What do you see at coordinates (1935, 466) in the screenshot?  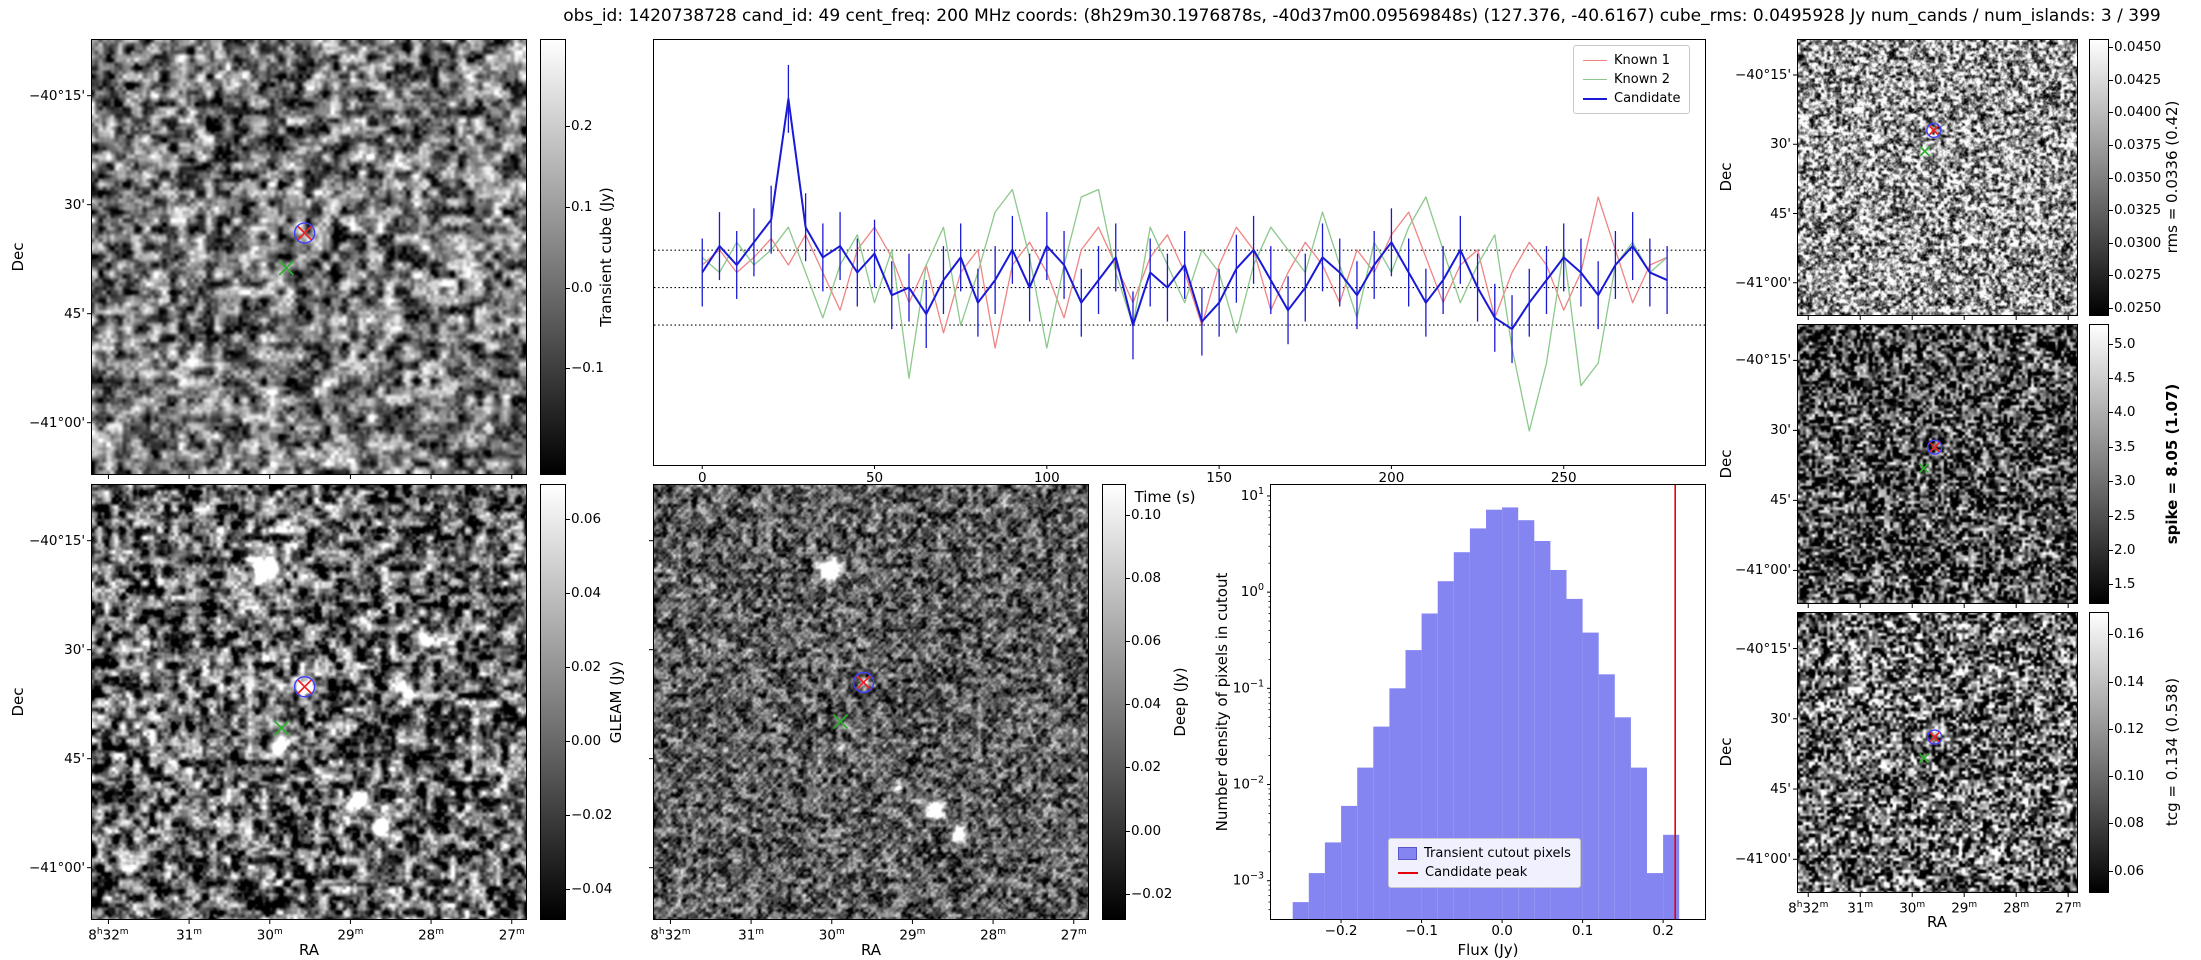 I see `spike-cutout-panel` at bounding box center [1935, 466].